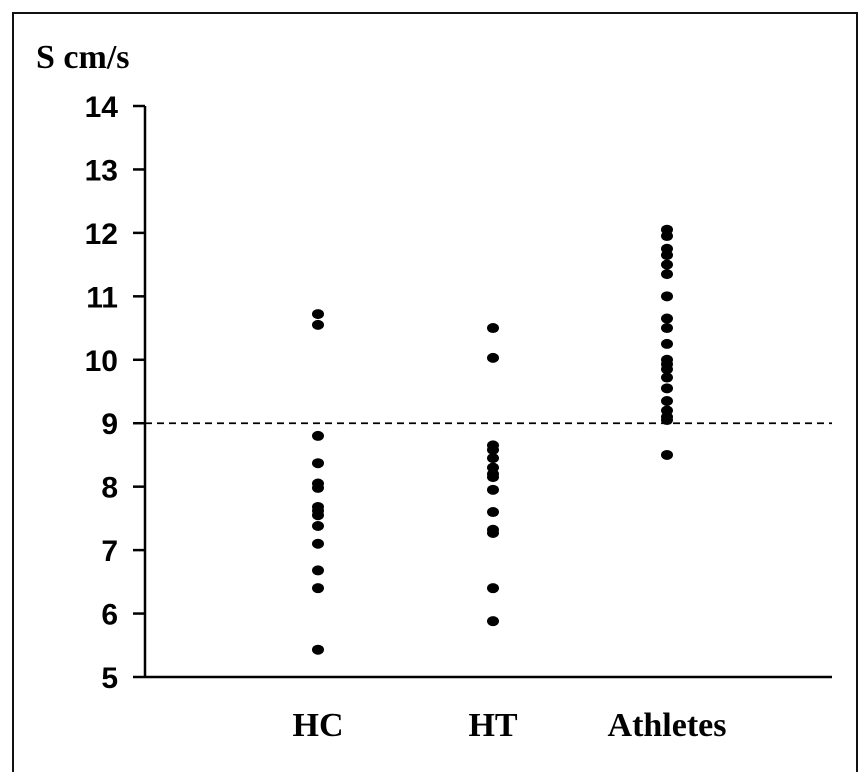 The image size is (860, 772). I want to click on y-tick-label: 10, so click(101, 361).